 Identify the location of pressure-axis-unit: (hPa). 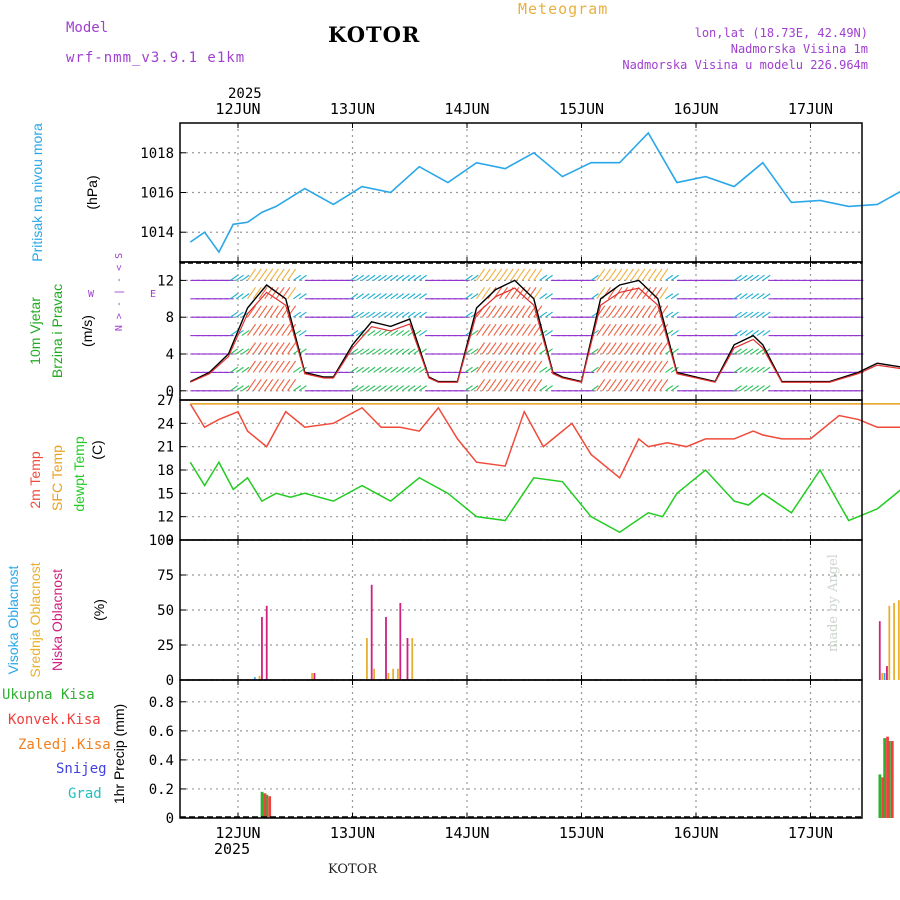
(92, 192).